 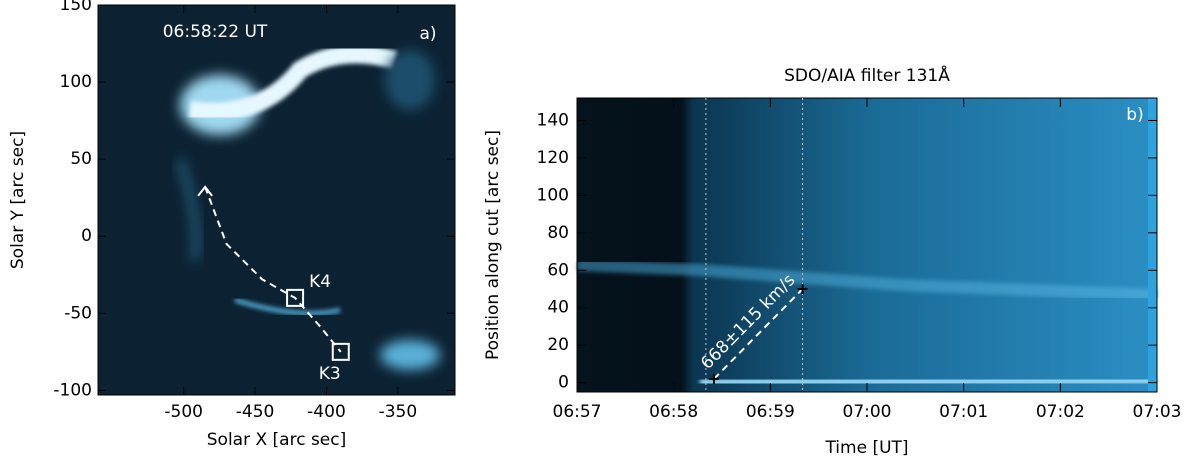 What do you see at coordinates (72, 390) in the screenshot?
I see `y-tick-label: -100` at bounding box center [72, 390].